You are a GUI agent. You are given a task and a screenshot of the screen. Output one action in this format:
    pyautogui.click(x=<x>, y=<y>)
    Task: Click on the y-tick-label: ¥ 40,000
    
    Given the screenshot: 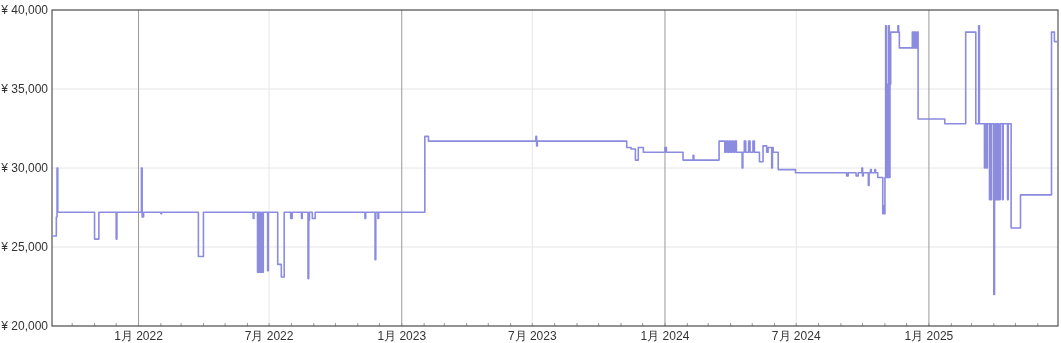 What is the action you would take?
    pyautogui.click(x=24, y=10)
    